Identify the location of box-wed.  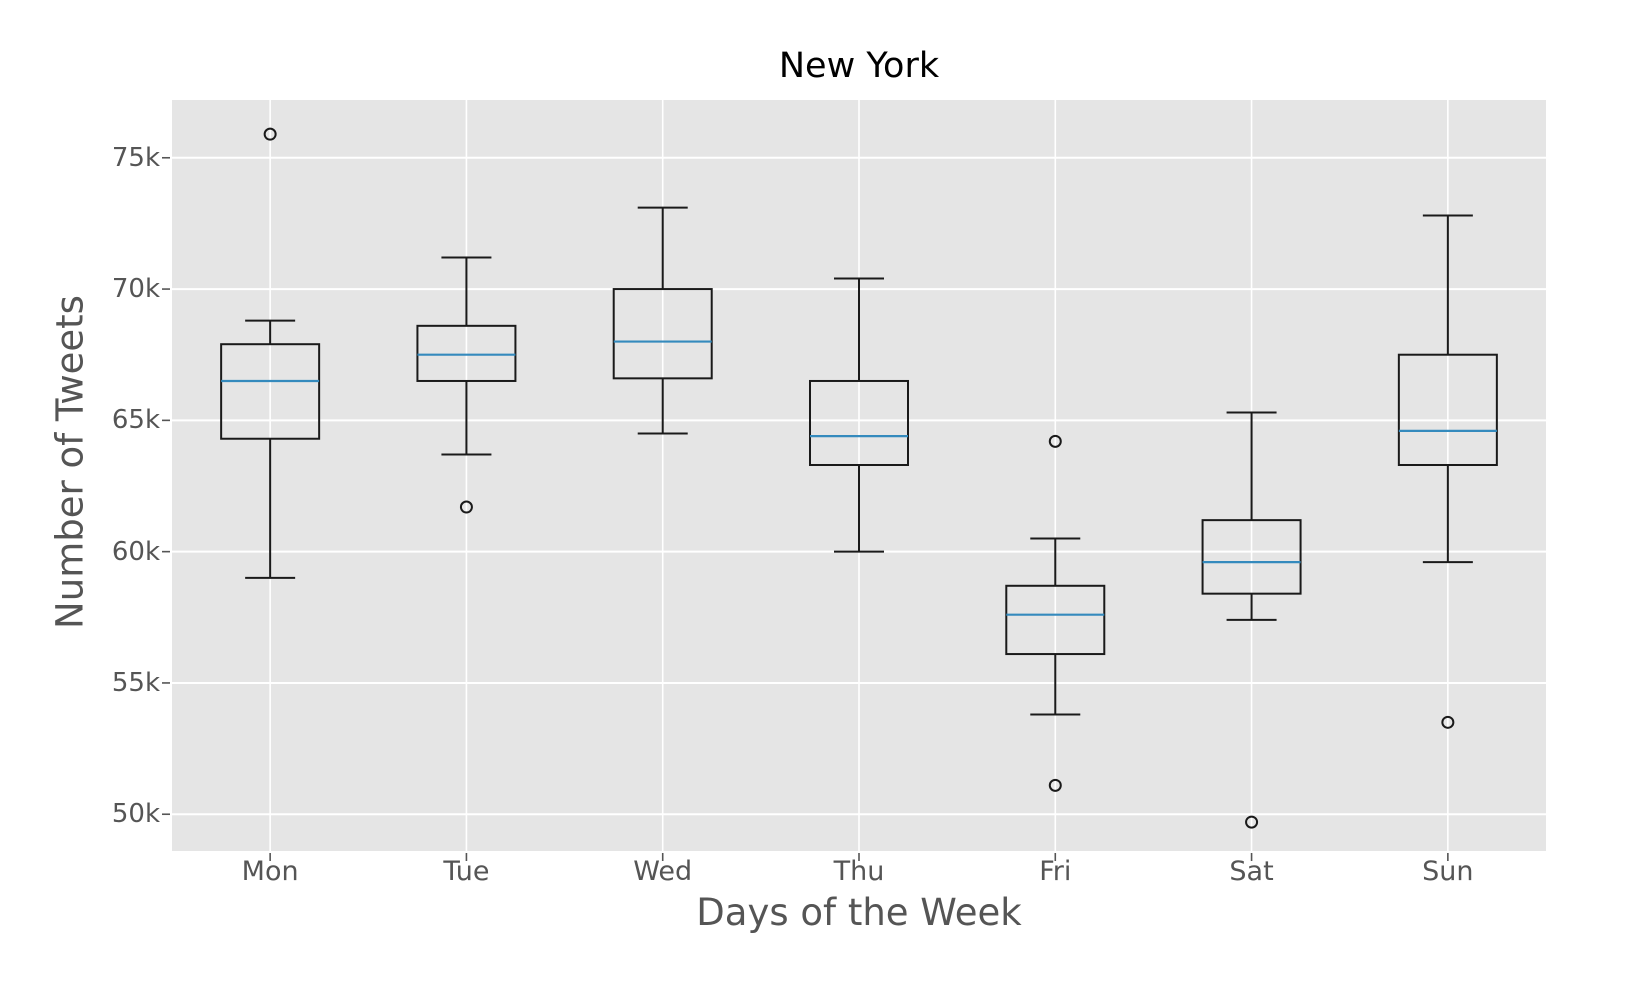
(662, 320).